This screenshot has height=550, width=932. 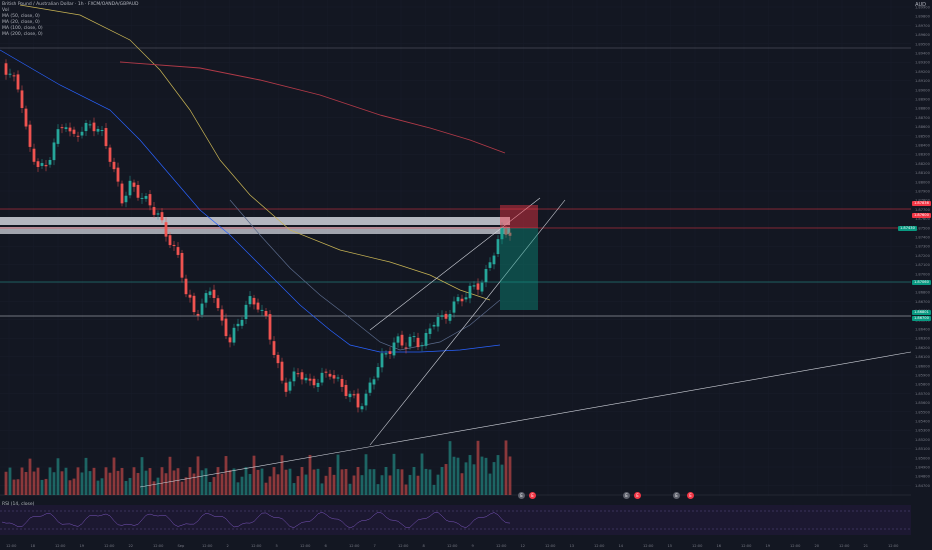 I want to click on currency-label: AUD, so click(x=920, y=5).